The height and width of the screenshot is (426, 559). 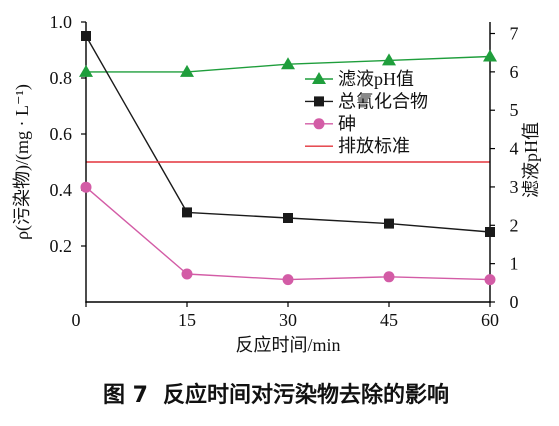 What do you see at coordinates (514, 110) in the screenshot?
I see `y2-tick-label: 5` at bounding box center [514, 110].